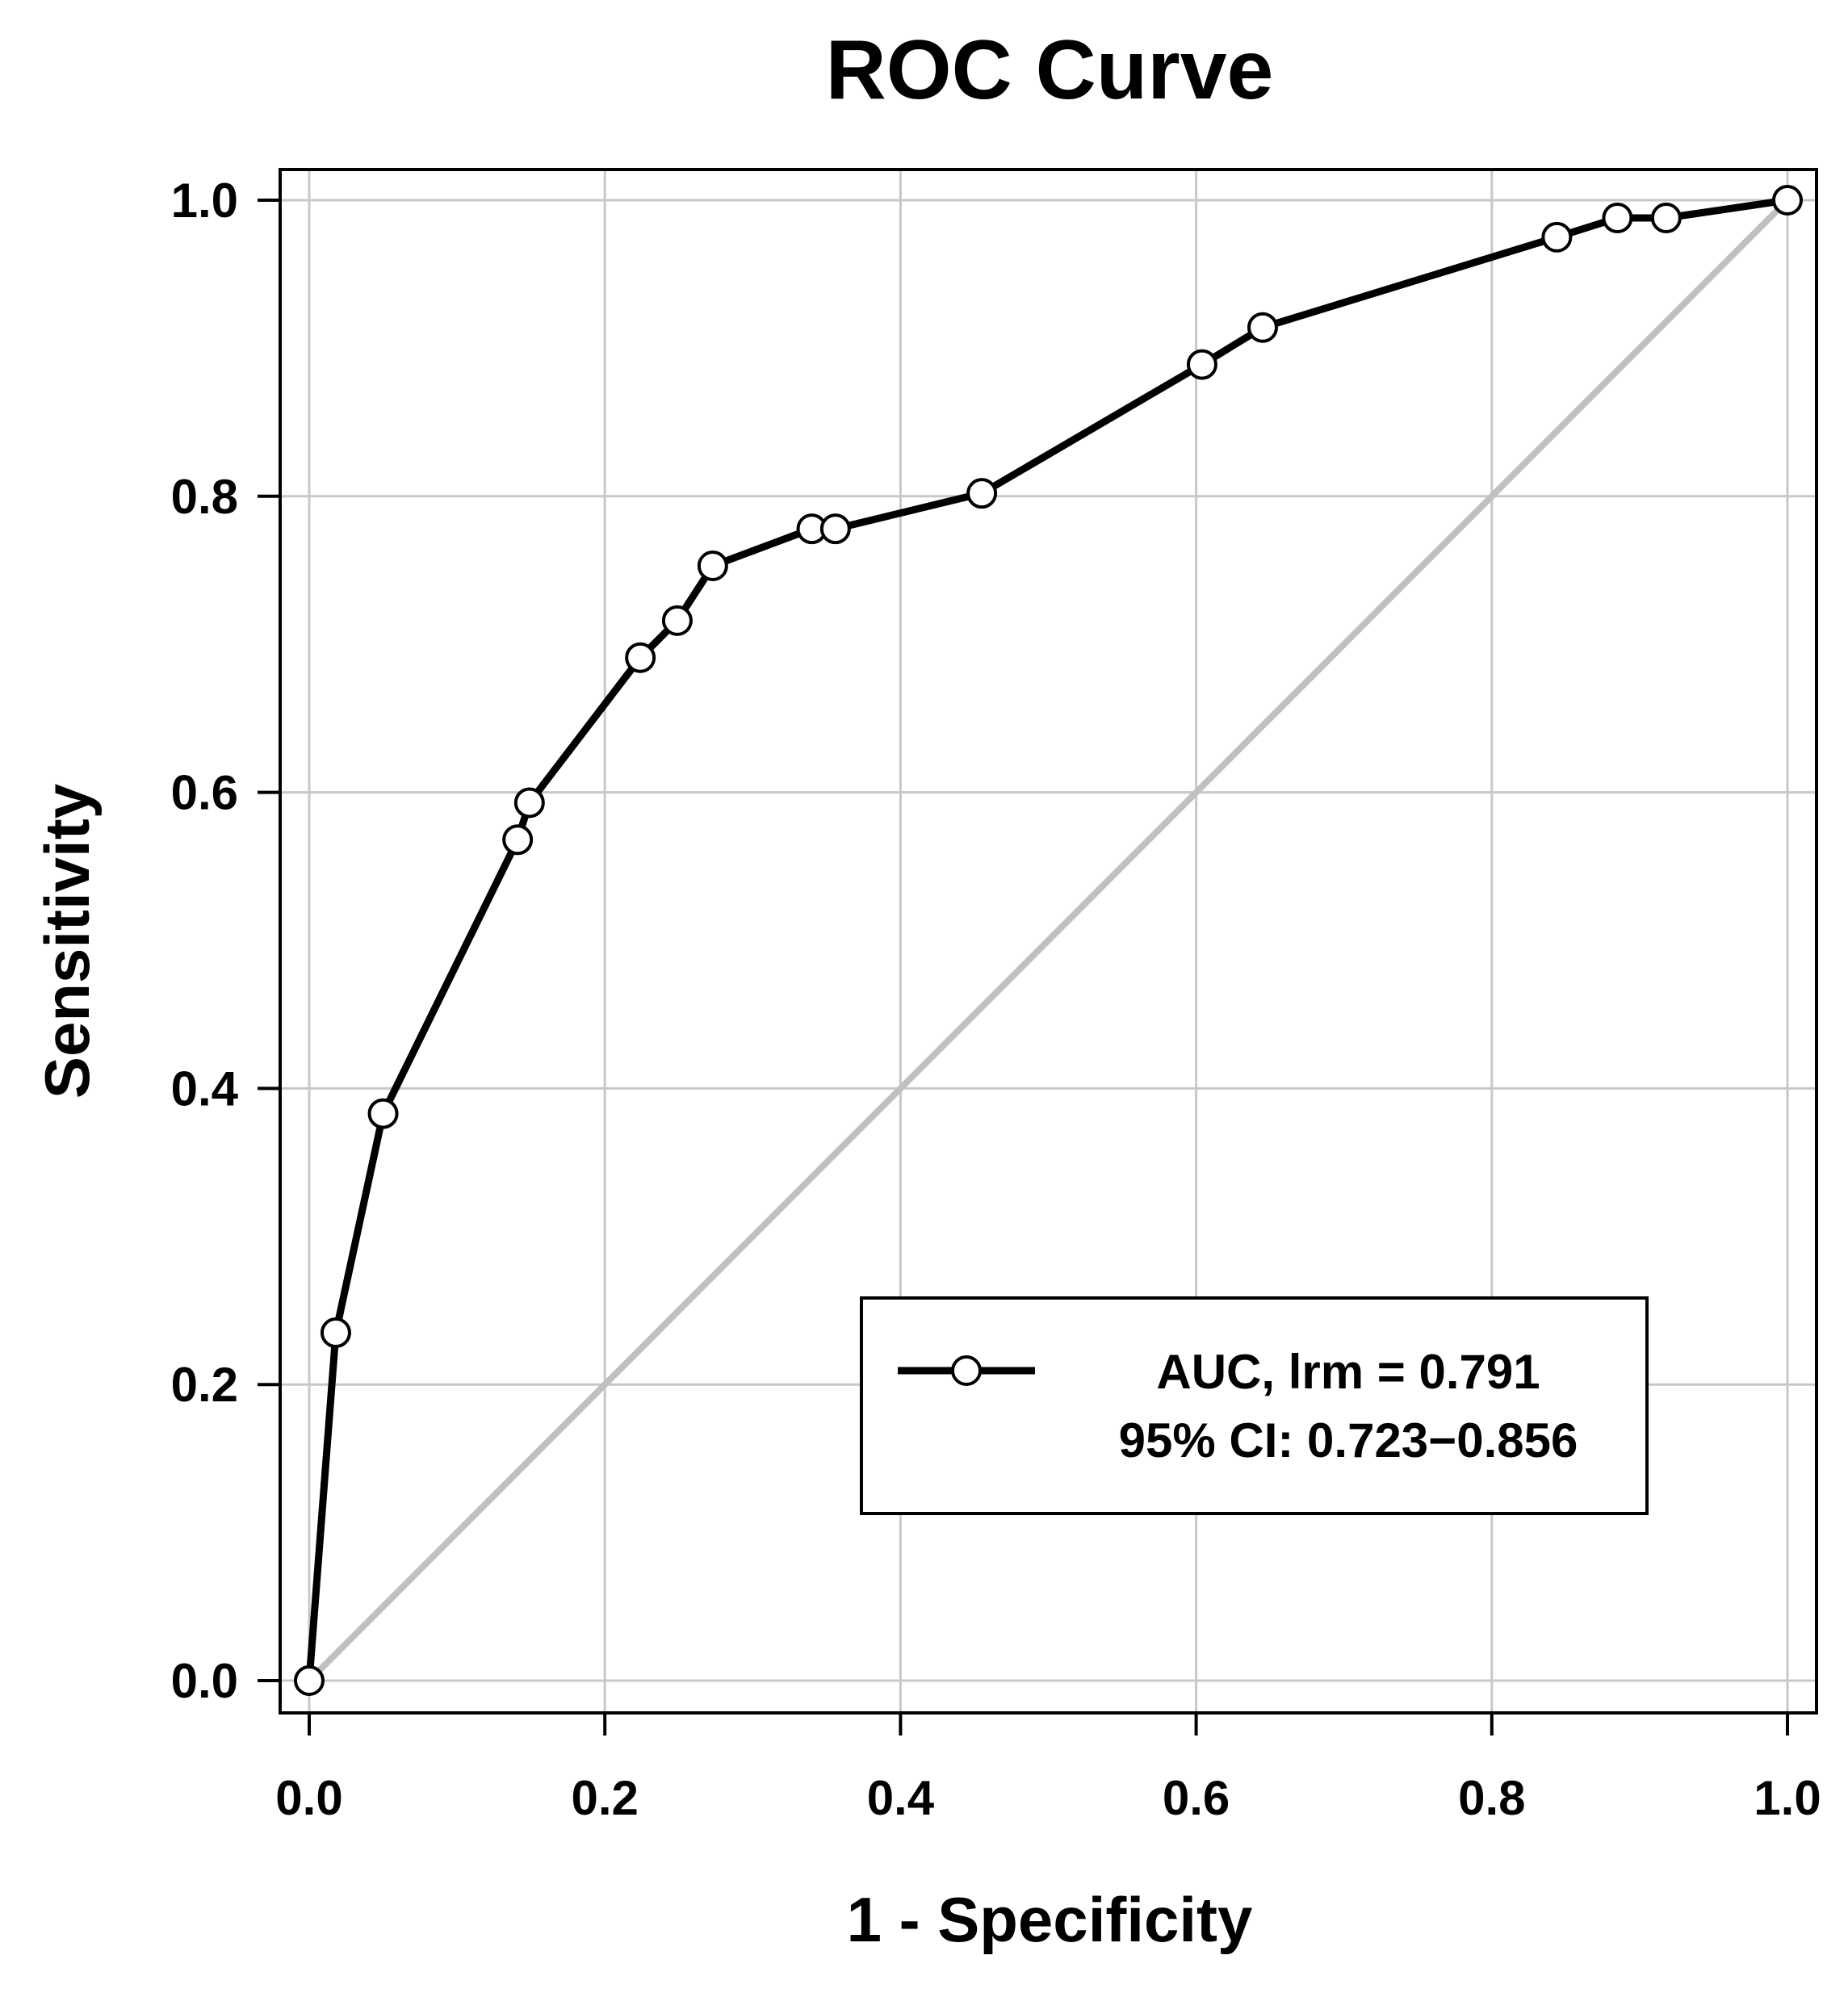 This screenshot has height=1993, width=1848. I want to click on y-axis-label: Sensitivity, so click(67, 941).